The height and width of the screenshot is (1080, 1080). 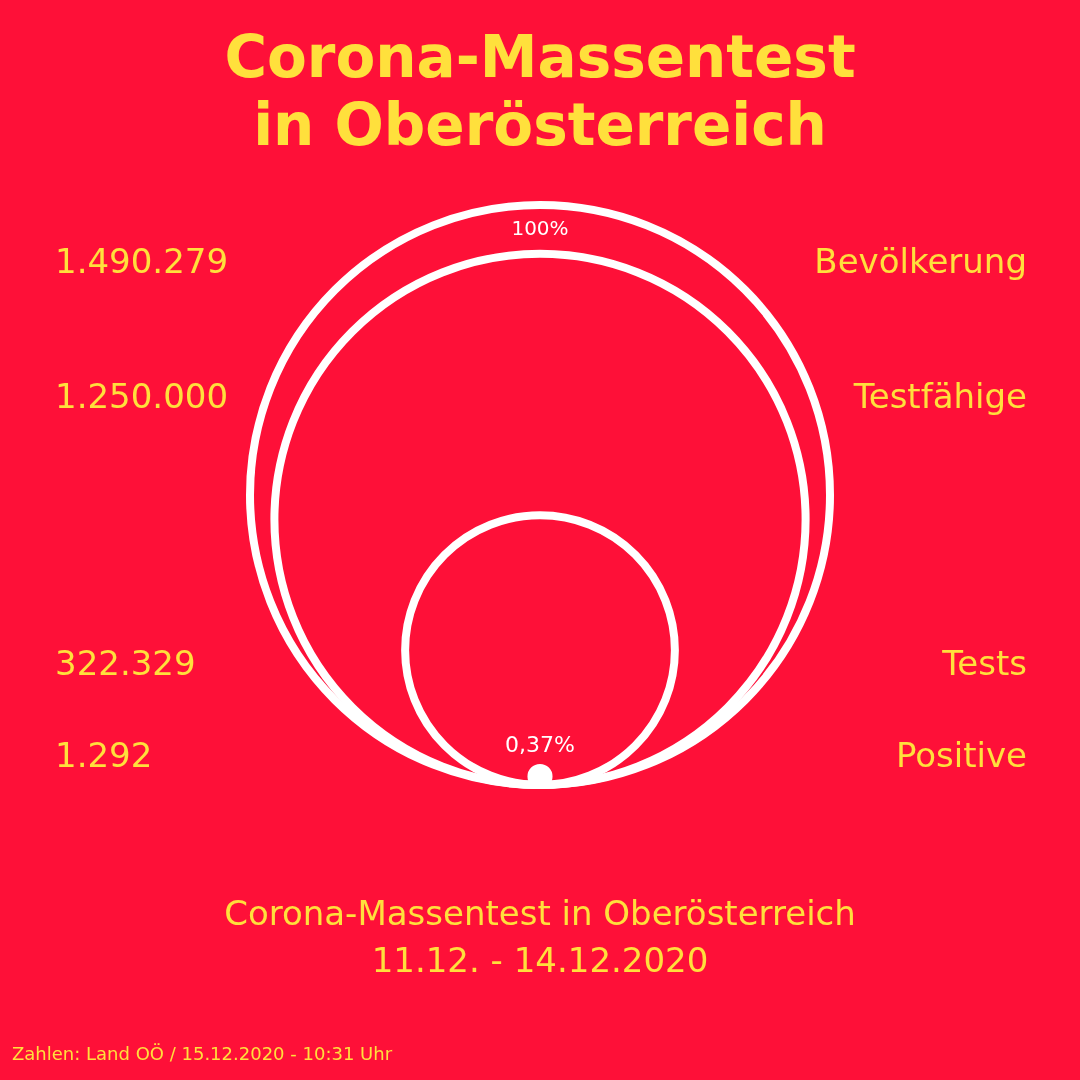 What do you see at coordinates (540, 744) in the screenshot?
I see `text: 0,37%` at bounding box center [540, 744].